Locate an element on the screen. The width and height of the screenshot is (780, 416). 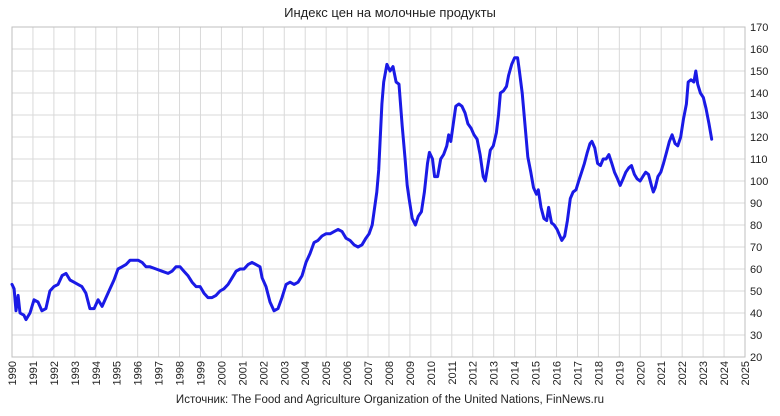
x-tick-label: 2019 is located at coordinates (620, 373).